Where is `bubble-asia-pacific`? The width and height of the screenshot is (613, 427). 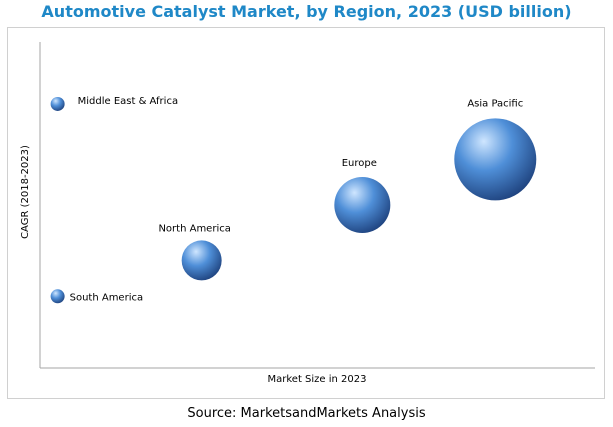 bubble-asia-pacific is located at coordinates (495, 159).